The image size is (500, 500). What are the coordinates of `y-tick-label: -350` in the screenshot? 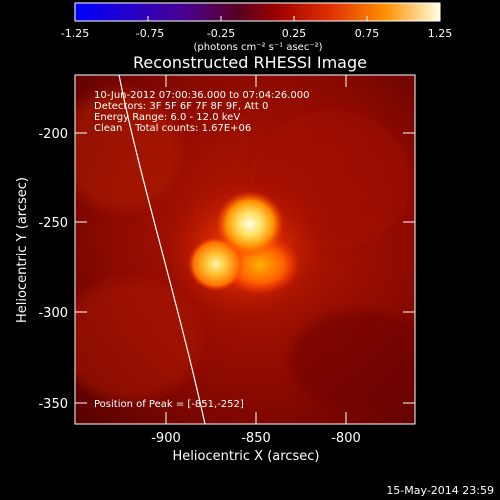 It's located at (53, 404).